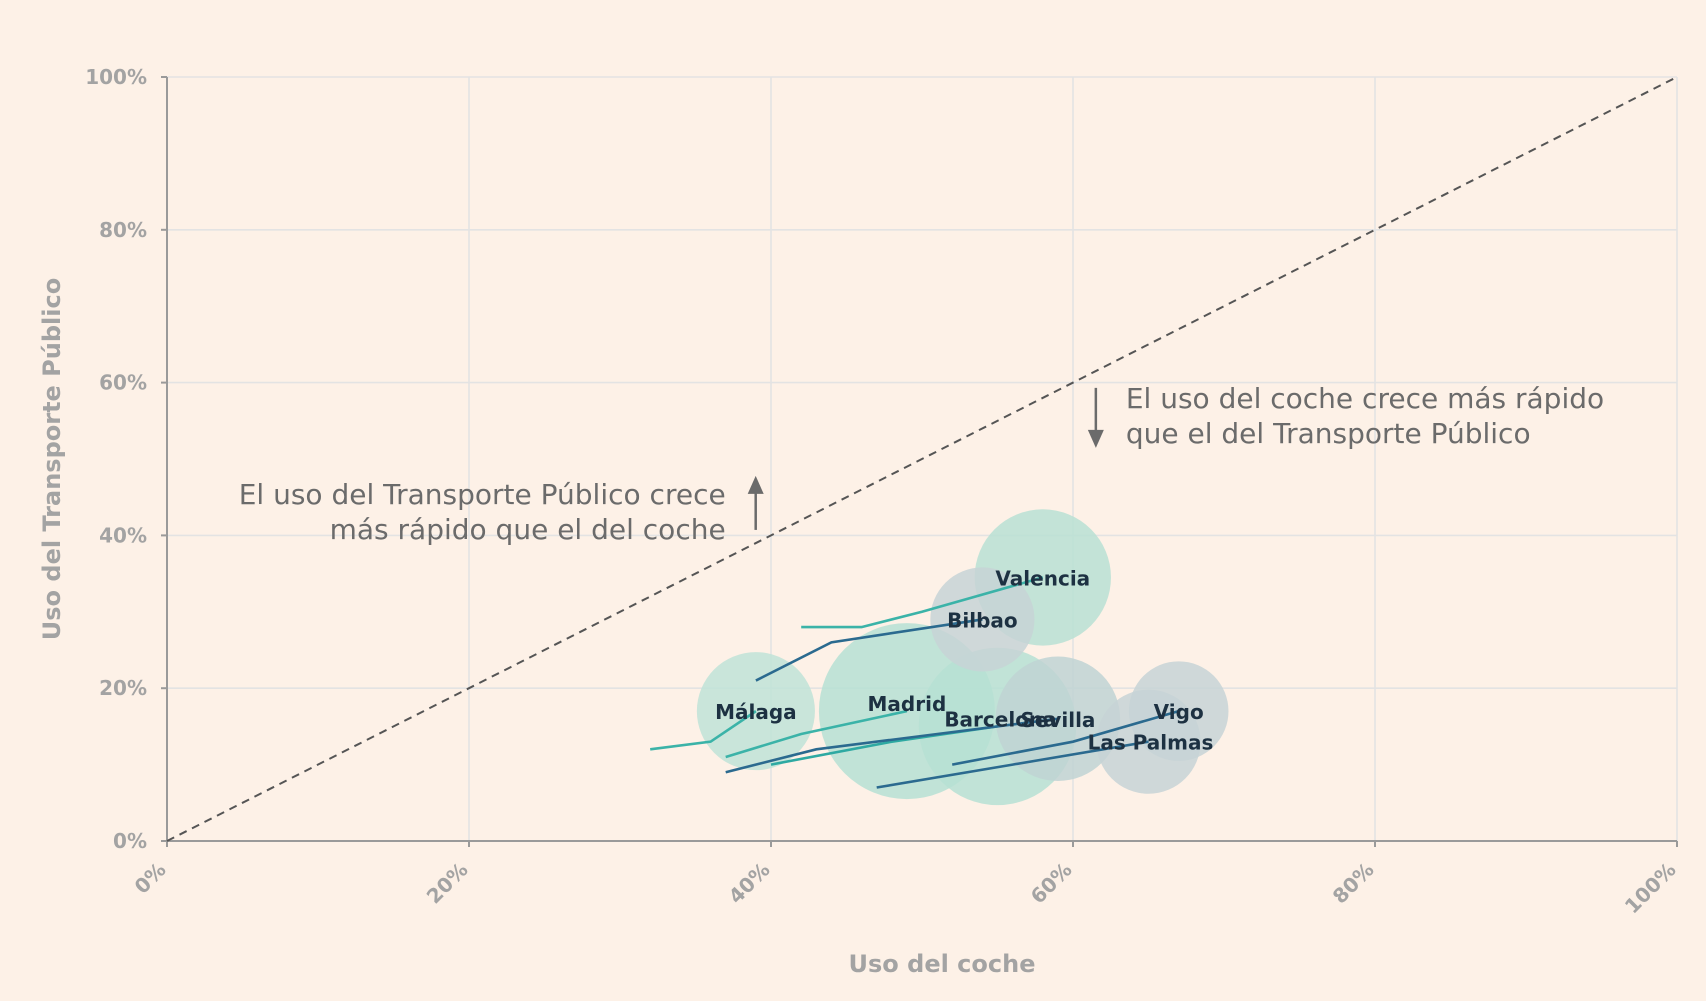  I want to click on city-label-valencia: Valencia, so click(1042, 578).